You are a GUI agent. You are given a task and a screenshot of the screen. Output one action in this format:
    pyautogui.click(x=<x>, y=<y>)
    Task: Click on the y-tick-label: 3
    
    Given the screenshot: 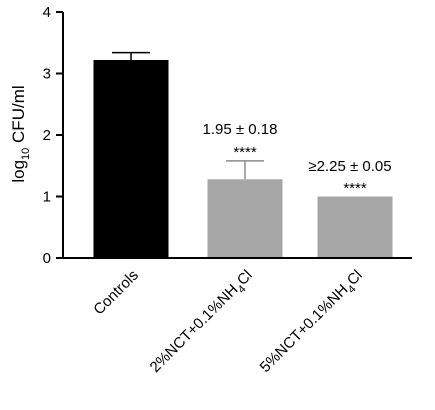 What is the action you would take?
    pyautogui.click(x=47, y=74)
    